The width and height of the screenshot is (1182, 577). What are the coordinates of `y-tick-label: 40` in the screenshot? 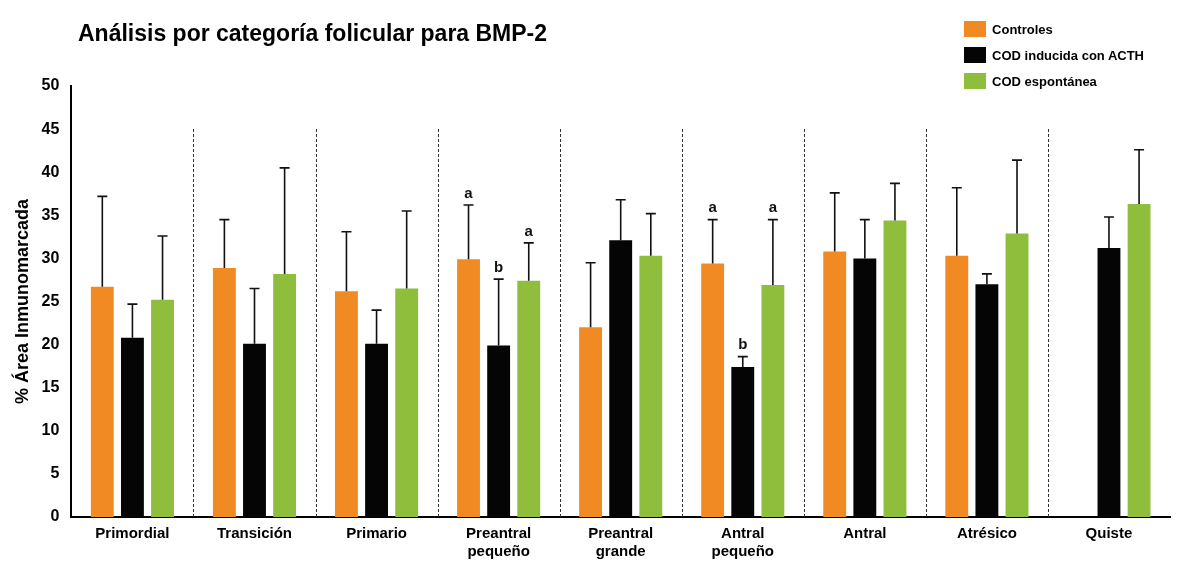 It's located at (50, 171).